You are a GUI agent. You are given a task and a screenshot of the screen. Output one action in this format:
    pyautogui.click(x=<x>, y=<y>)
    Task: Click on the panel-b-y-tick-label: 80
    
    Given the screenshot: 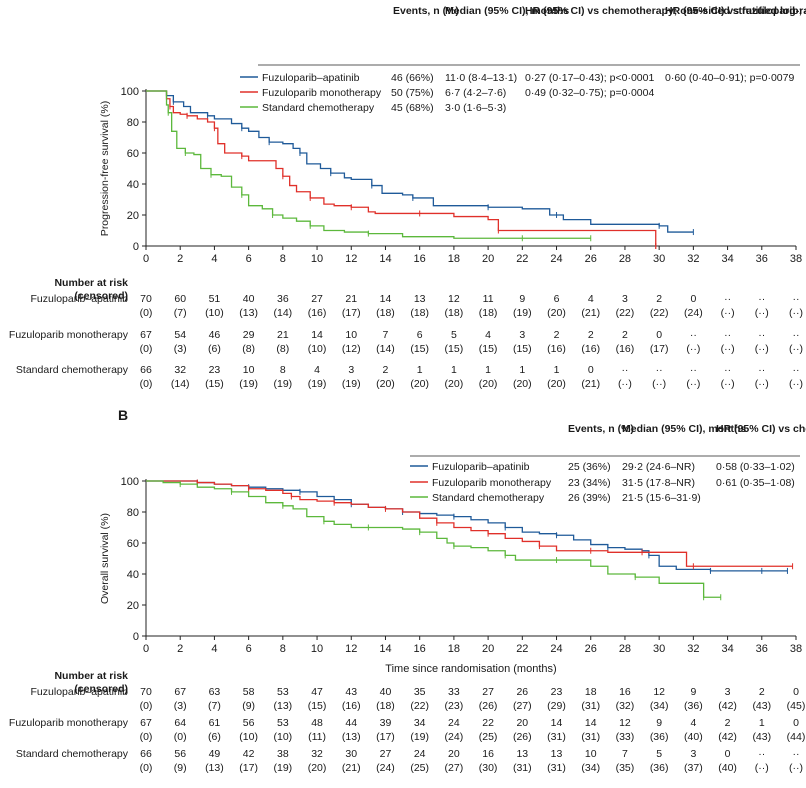 What is the action you would take?
    pyautogui.click(x=133, y=513)
    